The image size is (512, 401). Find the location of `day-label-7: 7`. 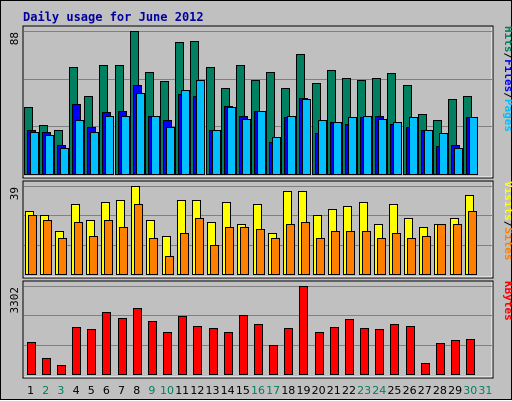

day-label-7: 7 is located at coordinates (121, 390).